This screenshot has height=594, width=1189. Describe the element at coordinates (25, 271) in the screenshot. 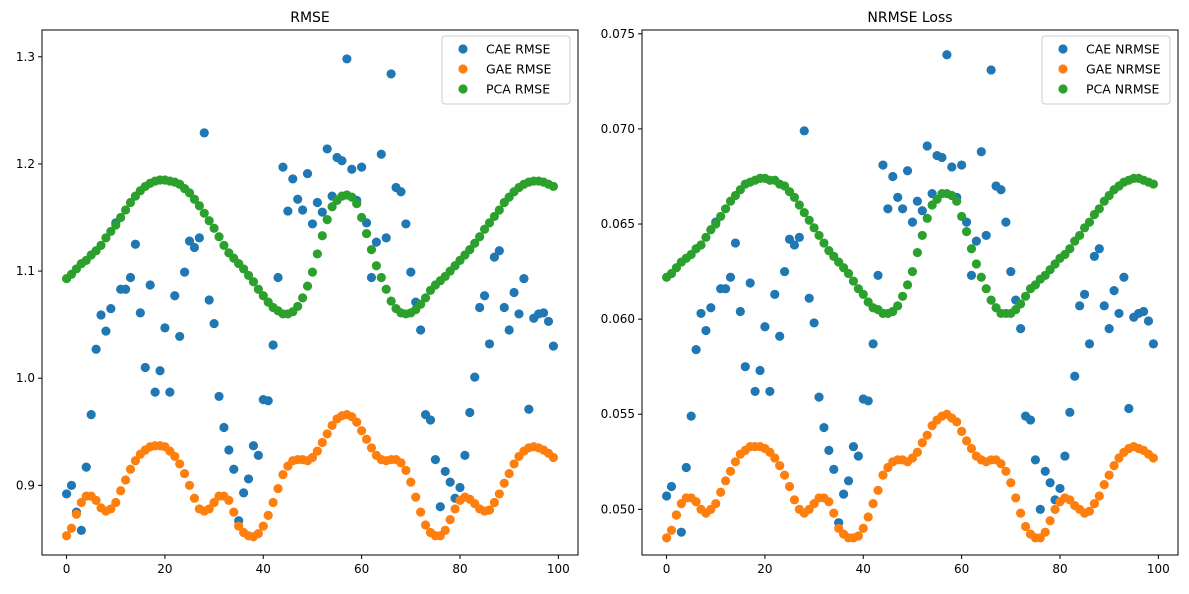

I see `y-tick-label: 1.1` at that location.